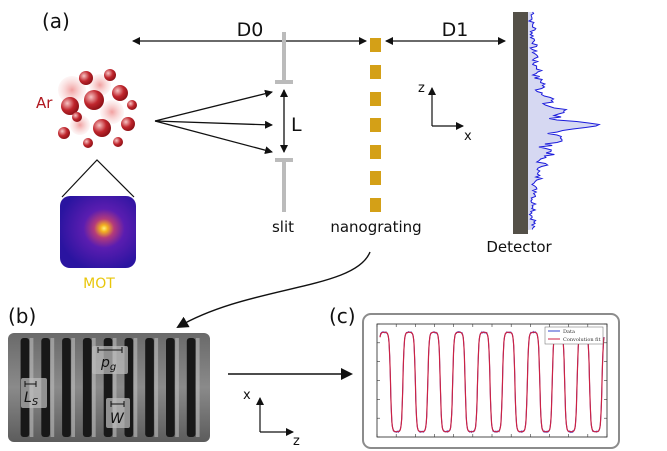 The height and width of the screenshot is (451, 667). Describe the element at coordinates (342, 316) in the screenshot. I see `panel-label-c: (c)` at that location.